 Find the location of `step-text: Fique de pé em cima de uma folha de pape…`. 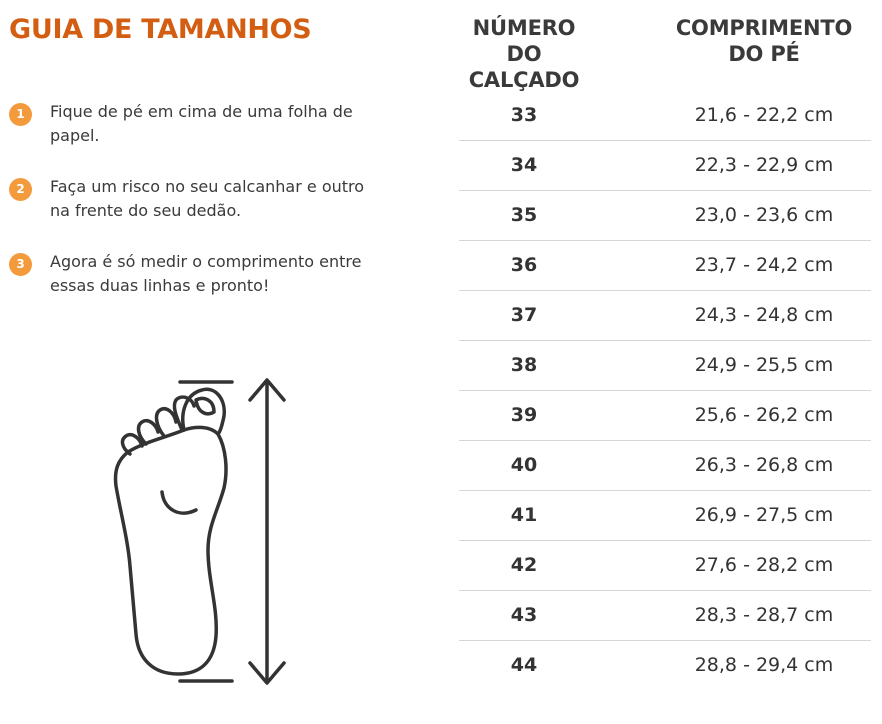

step-text: Fique de pé em cima de uma folha de pape… is located at coordinates (201, 123).